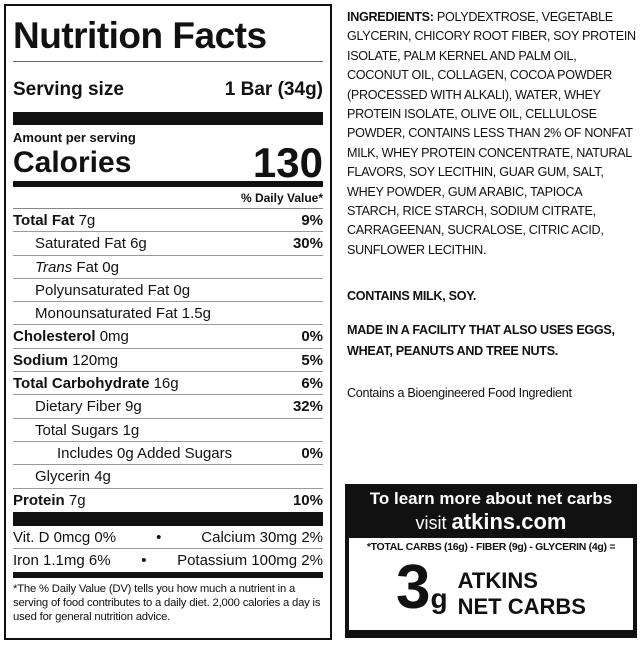 The width and height of the screenshot is (640, 646). What do you see at coordinates (168, 198) in the screenshot?
I see `daily-value-header: % Daily Value*` at bounding box center [168, 198].